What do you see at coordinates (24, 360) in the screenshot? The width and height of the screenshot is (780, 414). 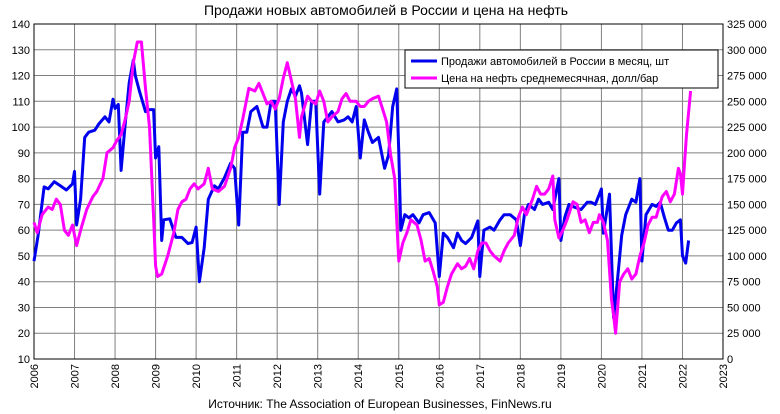 I see `y-left-tick-label: 10` at bounding box center [24, 360].